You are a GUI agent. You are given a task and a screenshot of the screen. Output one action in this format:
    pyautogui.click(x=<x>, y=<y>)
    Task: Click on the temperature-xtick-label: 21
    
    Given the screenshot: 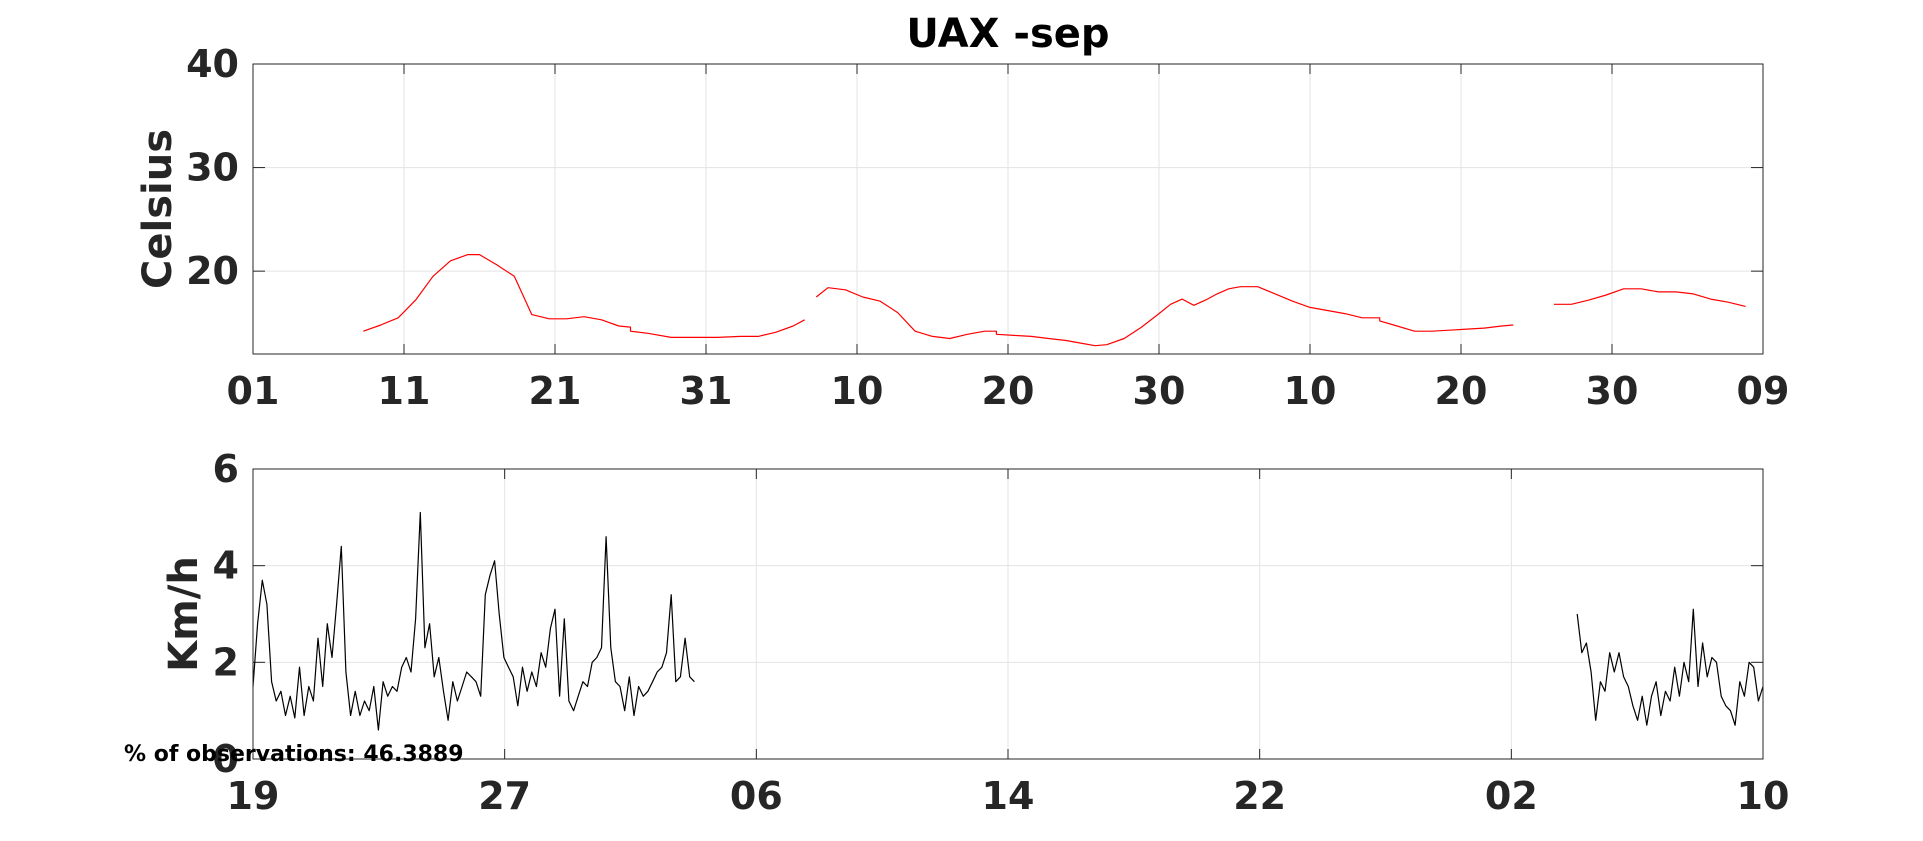 What is the action you would take?
    pyautogui.click(x=555, y=391)
    